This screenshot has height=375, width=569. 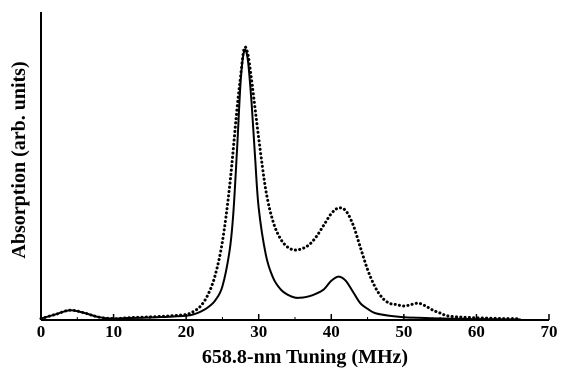 I want to click on x-tick-label: 10, so click(x=113, y=331).